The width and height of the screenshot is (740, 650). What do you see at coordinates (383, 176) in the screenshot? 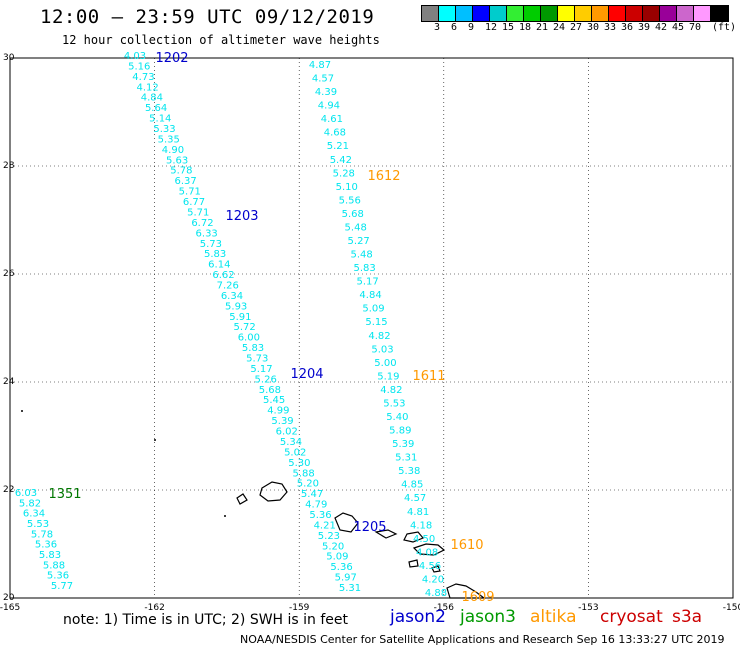
I see `pass-label: 1612` at bounding box center [383, 176].